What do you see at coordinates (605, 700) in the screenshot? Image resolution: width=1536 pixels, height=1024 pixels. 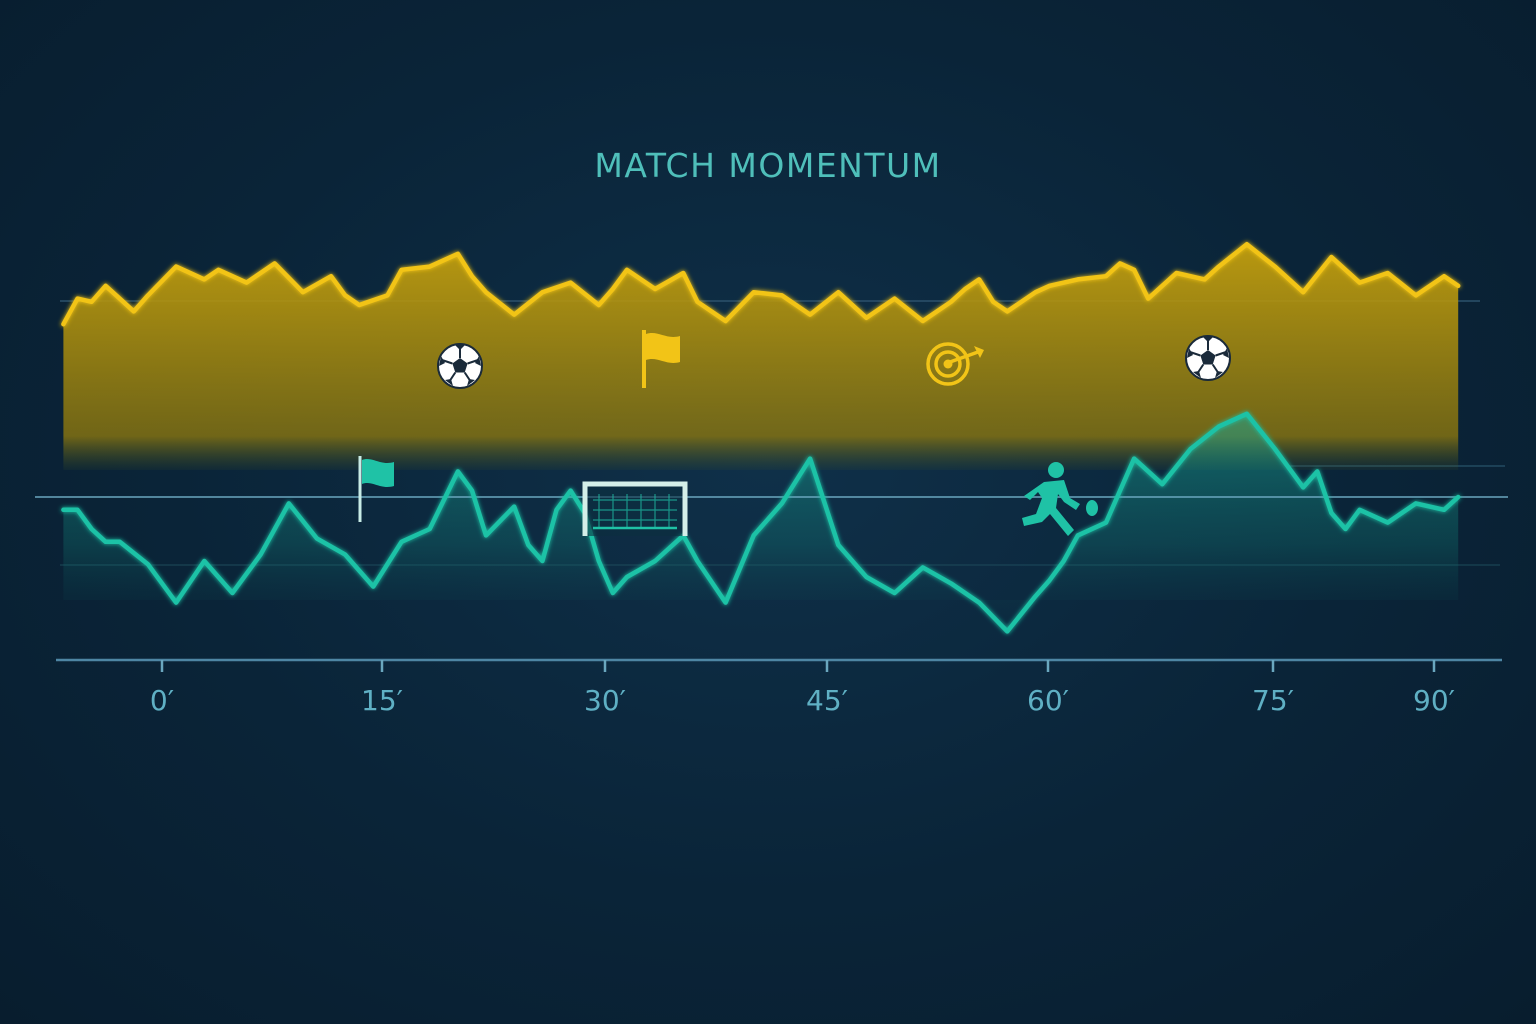 I see `x-tick-label: 30′` at bounding box center [605, 700].